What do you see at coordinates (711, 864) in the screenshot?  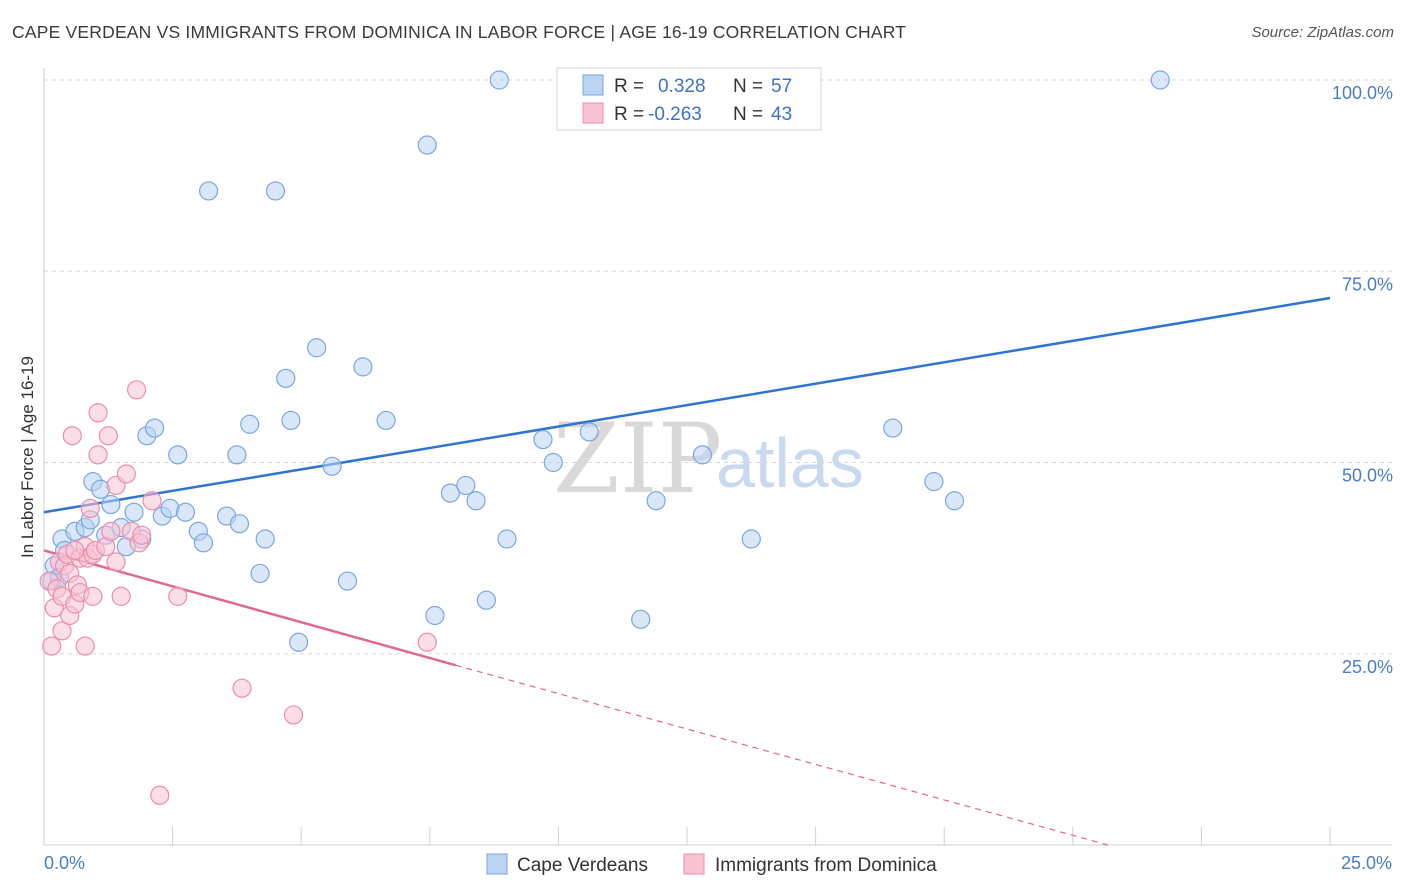 I see `series-legend: Cape Verdeans Immigrants from Dominica` at bounding box center [711, 864].